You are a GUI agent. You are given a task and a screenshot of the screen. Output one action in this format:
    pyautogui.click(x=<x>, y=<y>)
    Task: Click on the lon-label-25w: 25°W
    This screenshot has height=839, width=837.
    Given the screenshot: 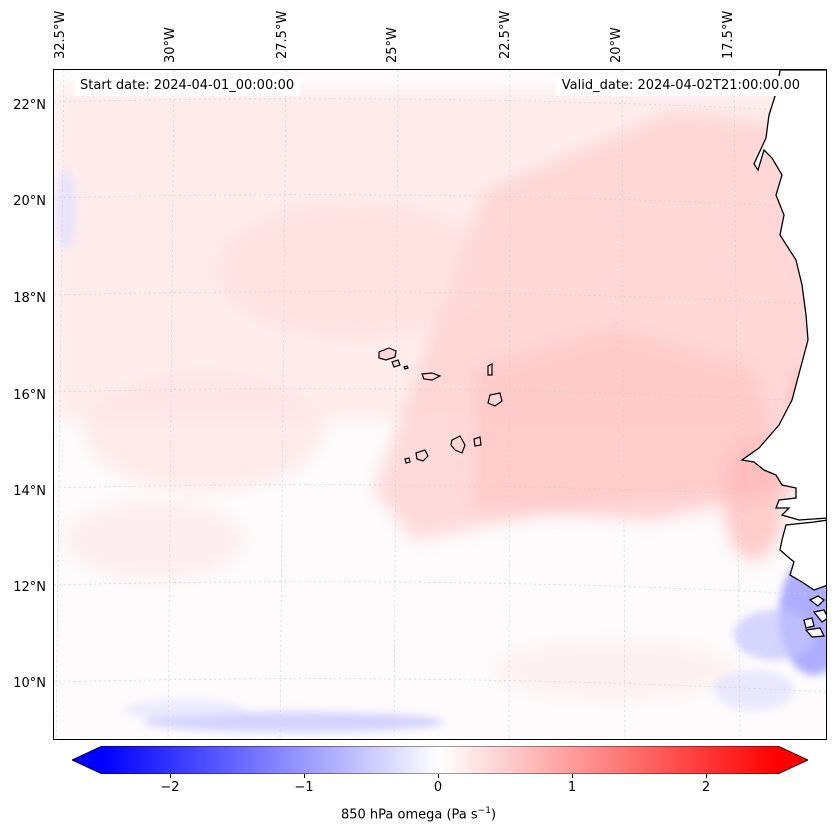 What is the action you would take?
    pyautogui.click(x=392, y=45)
    